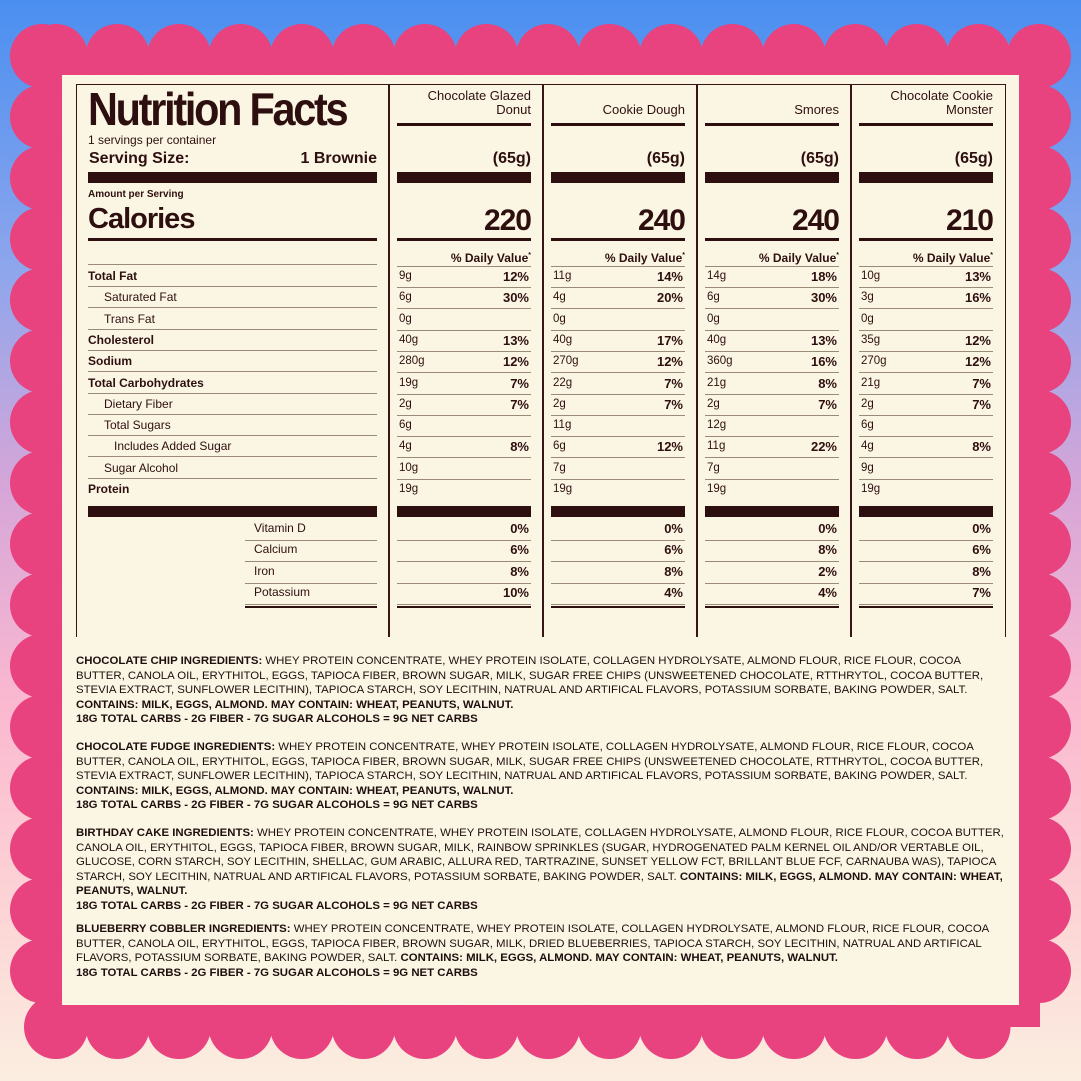 The width and height of the screenshot is (1081, 1081). What do you see at coordinates (661, 220) in the screenshot?
I see `calories-value: 240` at bounding box center [661, 220].